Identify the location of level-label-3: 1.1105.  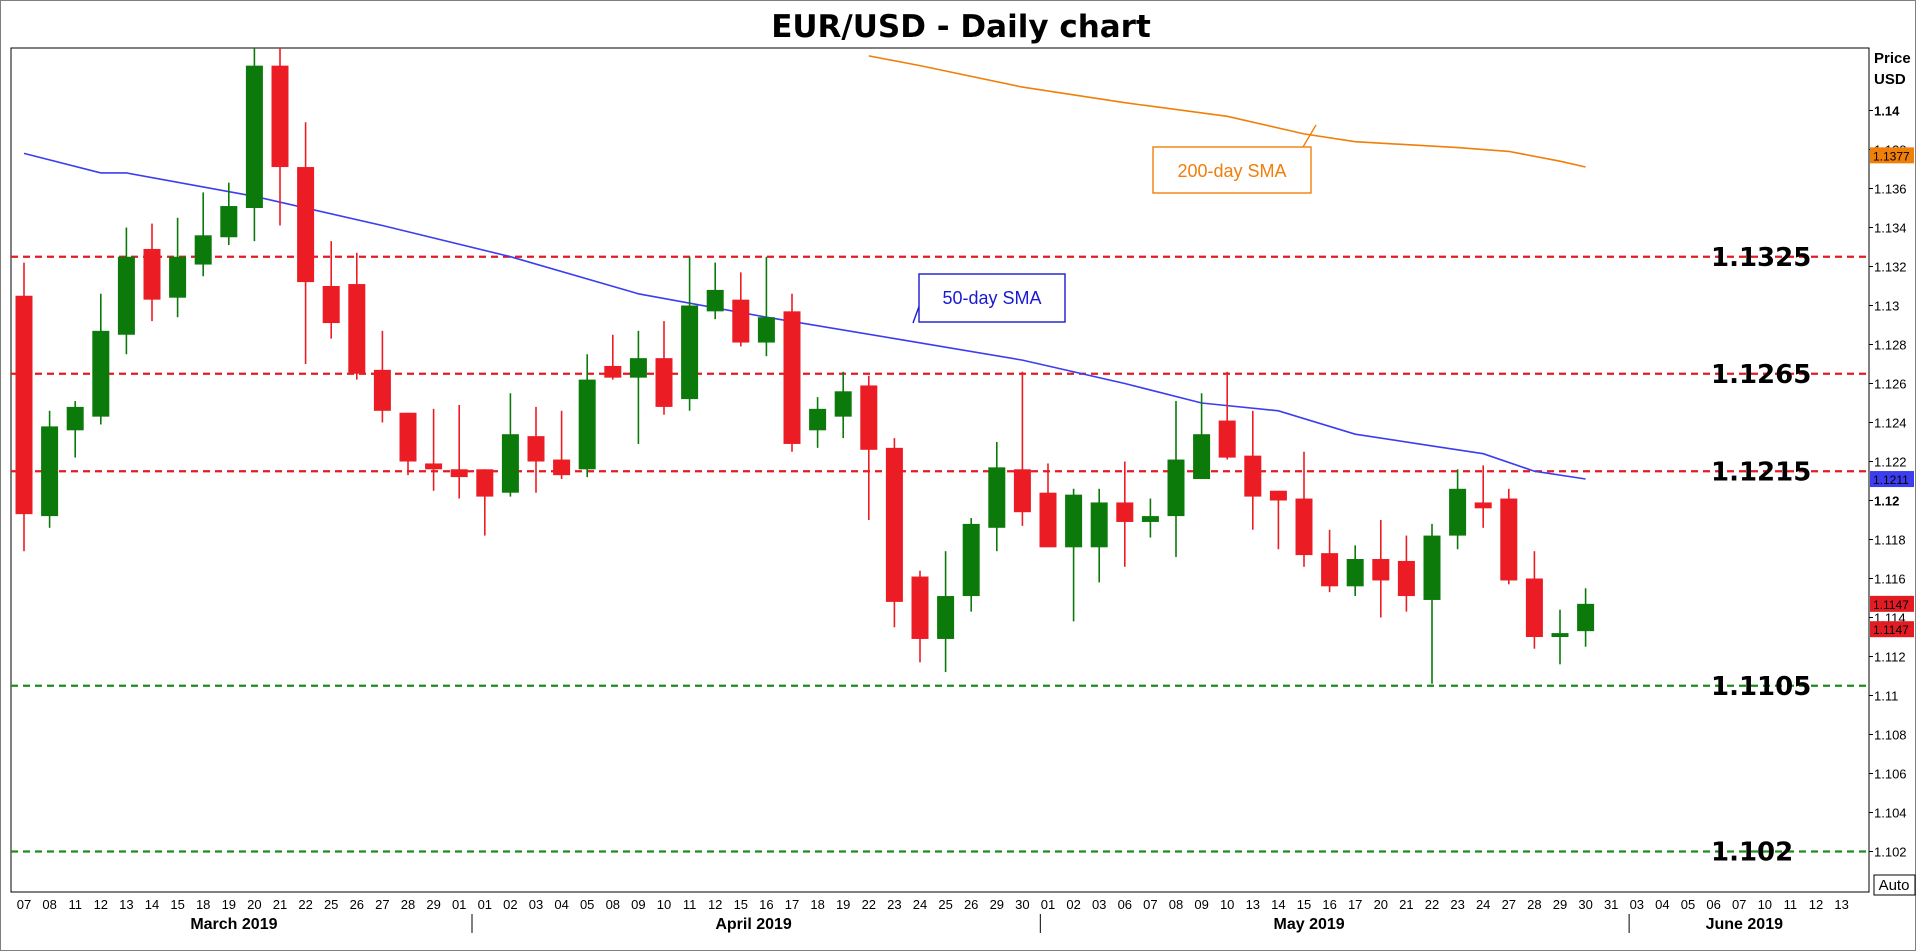
(1761, 687).